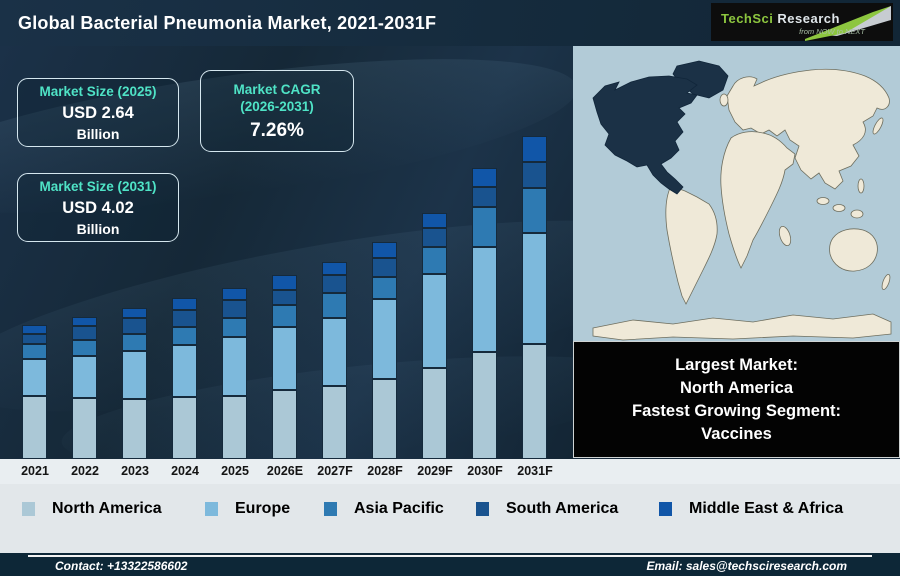 The image size is (900, 576). What do you see at coordinates (785, 236) in the screenshot?
I see `island-madagascar` at bounding box center [785, 236].